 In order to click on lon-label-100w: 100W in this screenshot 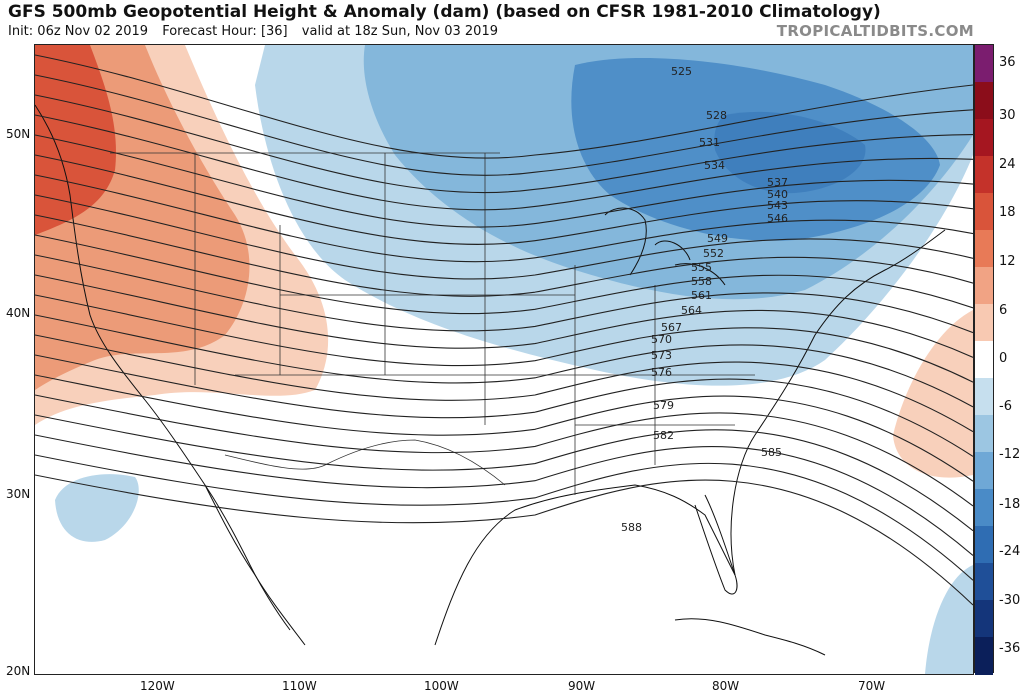, I will do `click(441, 686)`.